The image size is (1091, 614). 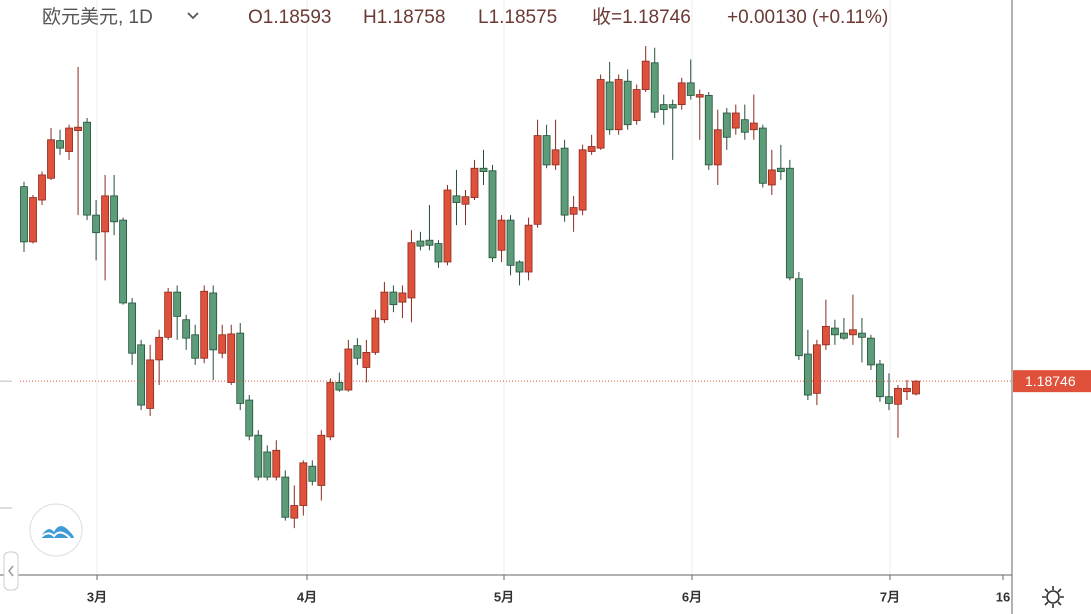 I want to click on x-tick-label: 6月, so click(x=692, y=596).